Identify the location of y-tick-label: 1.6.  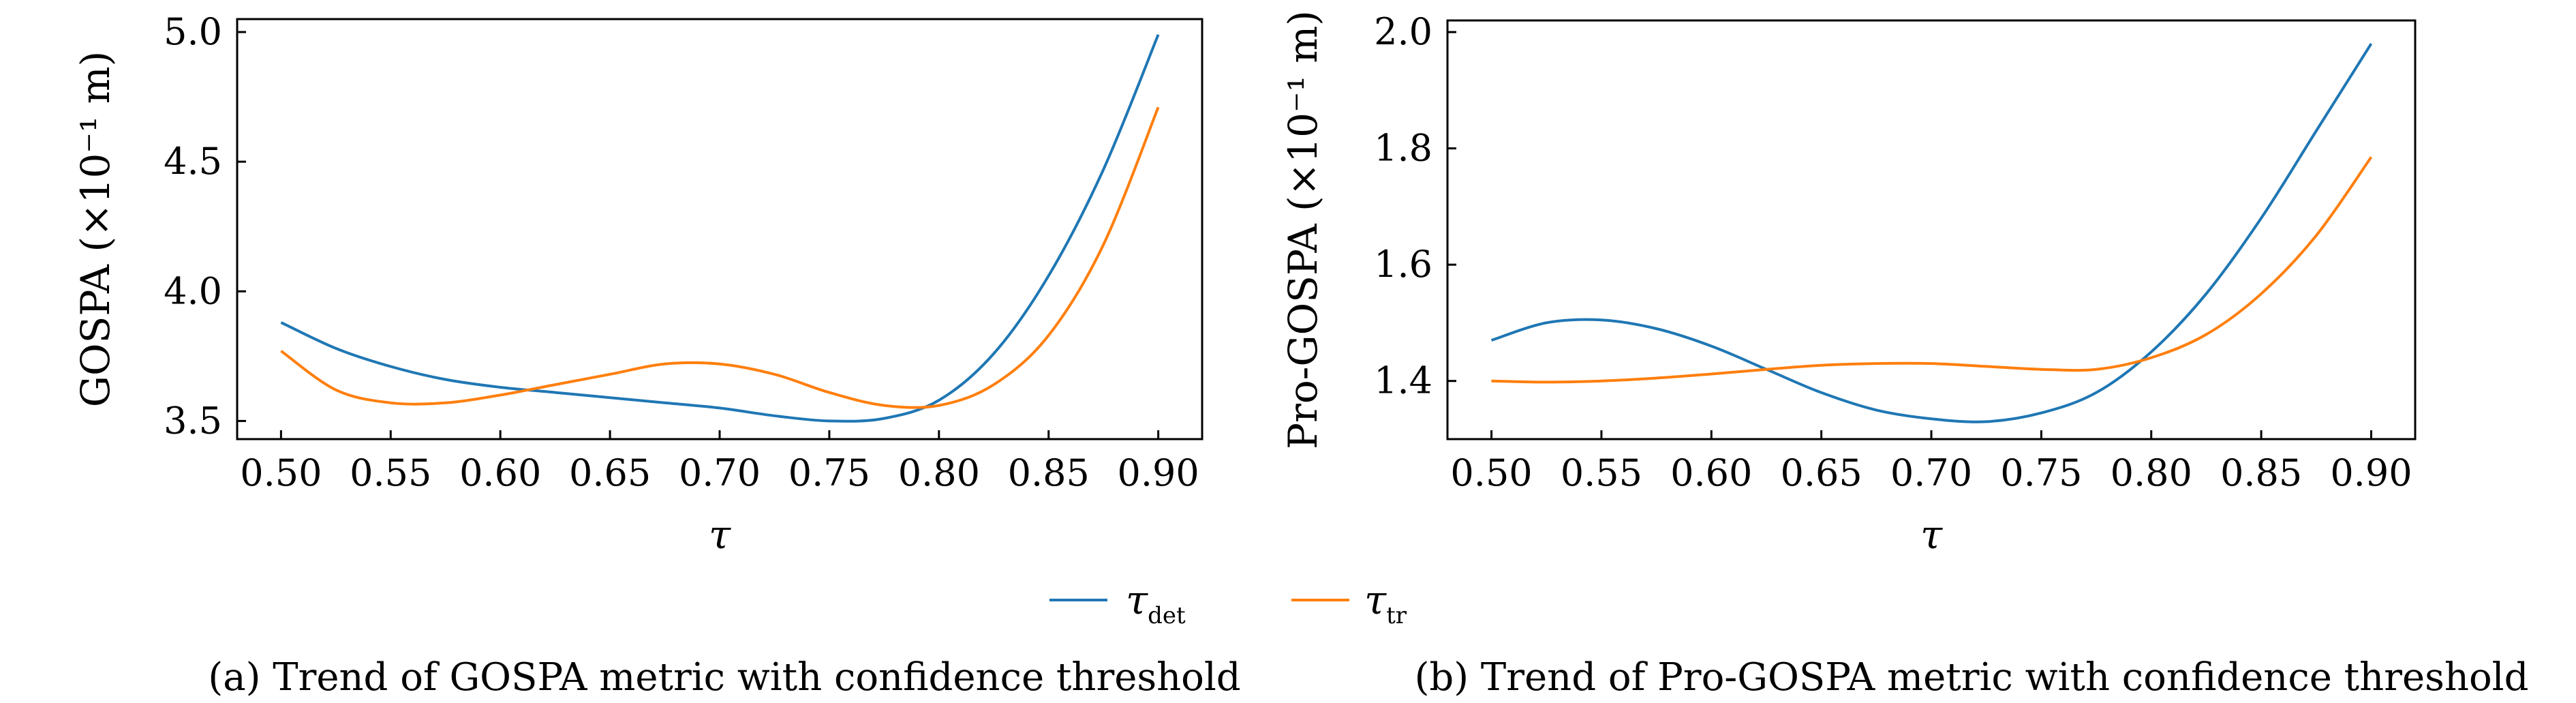
(1403, 264).